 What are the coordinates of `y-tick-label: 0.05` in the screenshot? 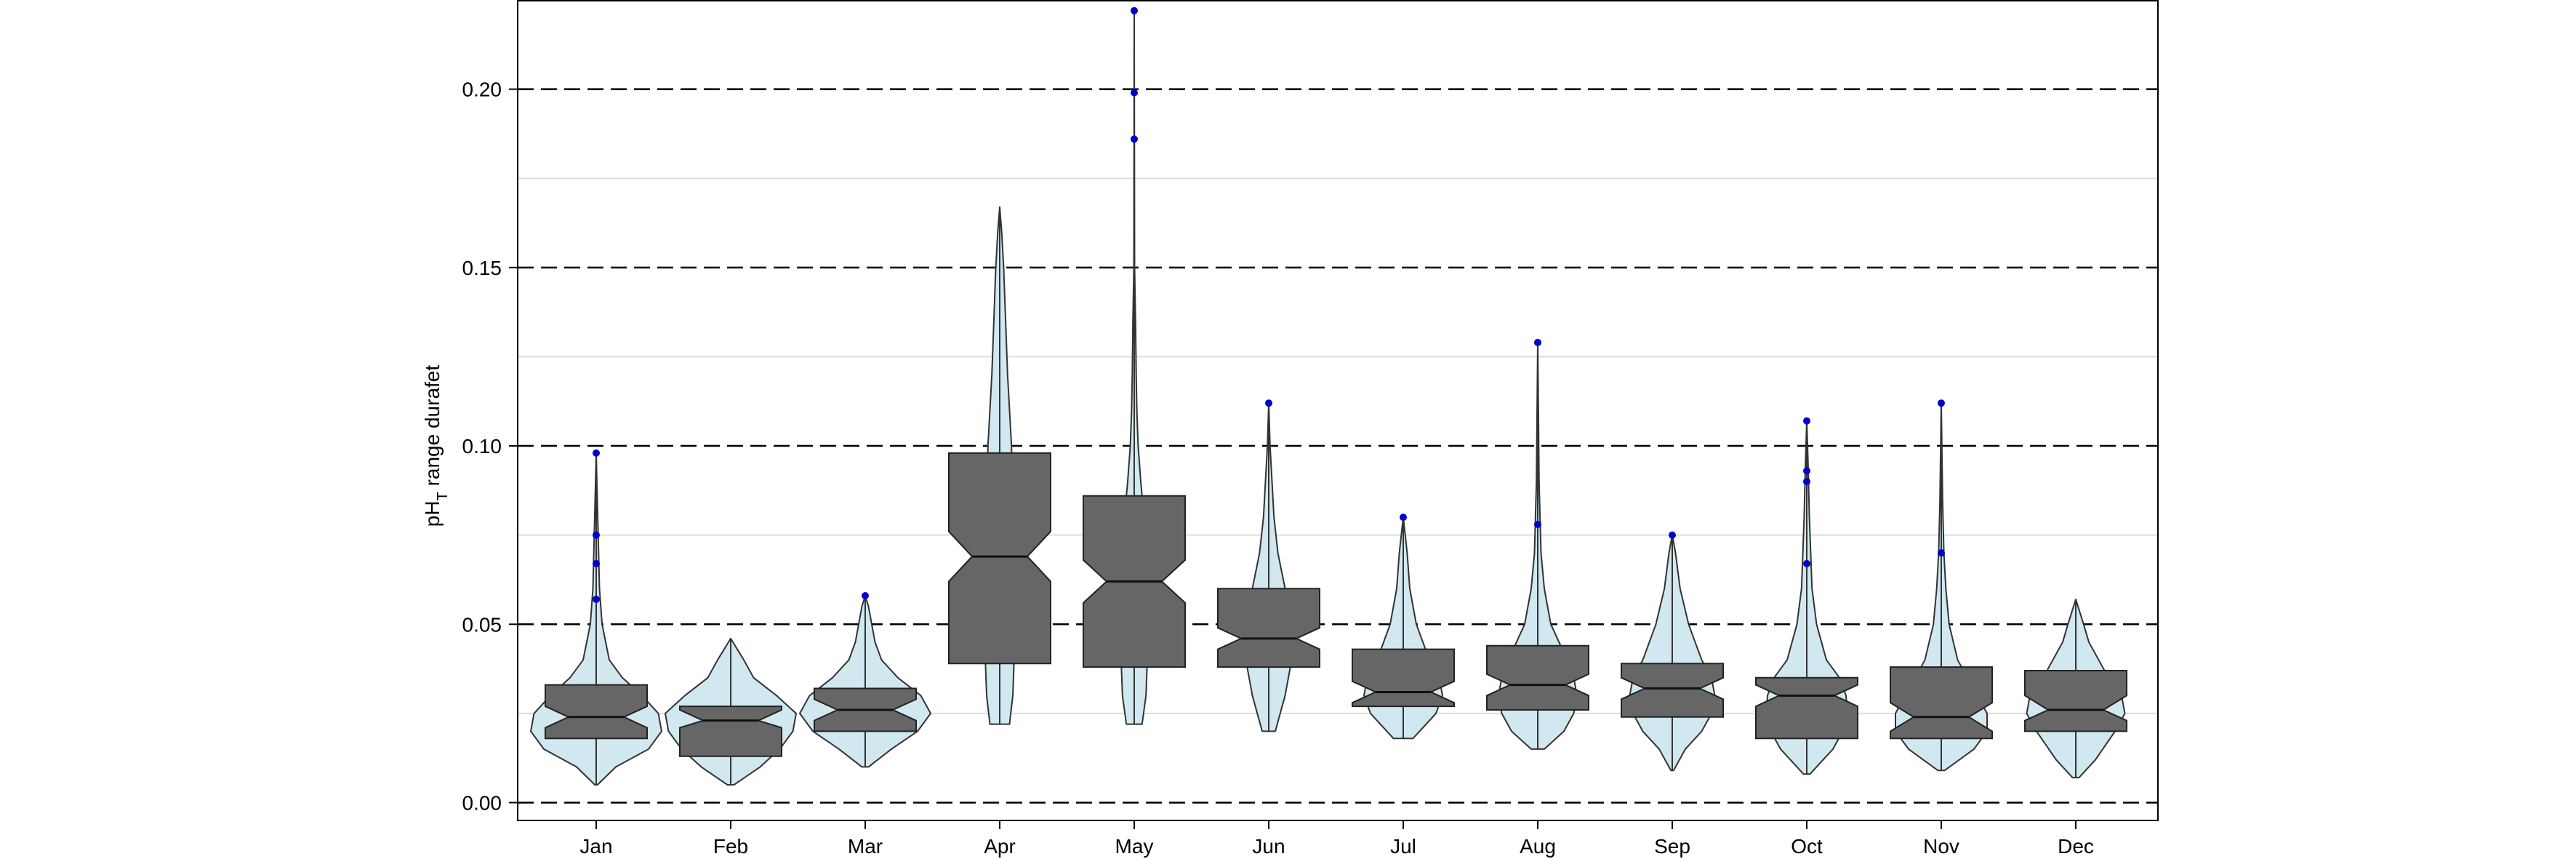 It's located at (482, 624).